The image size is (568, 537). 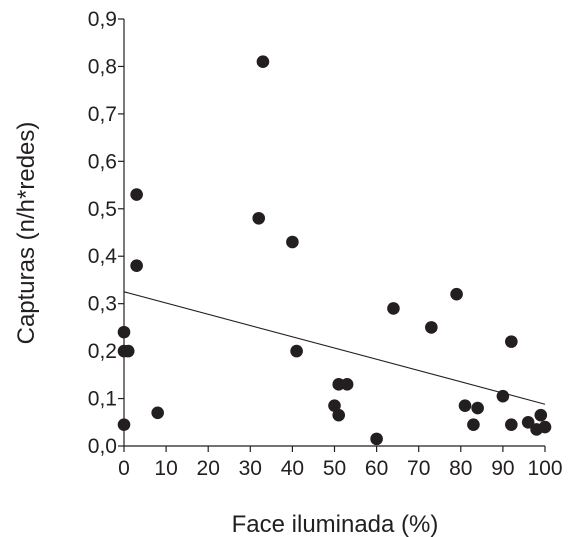 What do you see at coordinates (250, 468) in the screenshot?
I see `x-tick-label: 30` at bounding box center [250, 468].